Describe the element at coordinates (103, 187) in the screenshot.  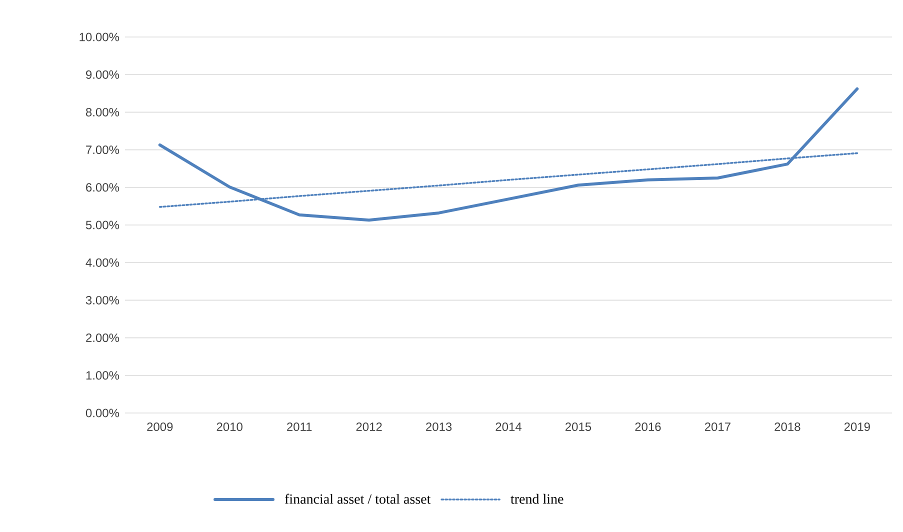
I see `y-tick-label: 6.00%` at that location.